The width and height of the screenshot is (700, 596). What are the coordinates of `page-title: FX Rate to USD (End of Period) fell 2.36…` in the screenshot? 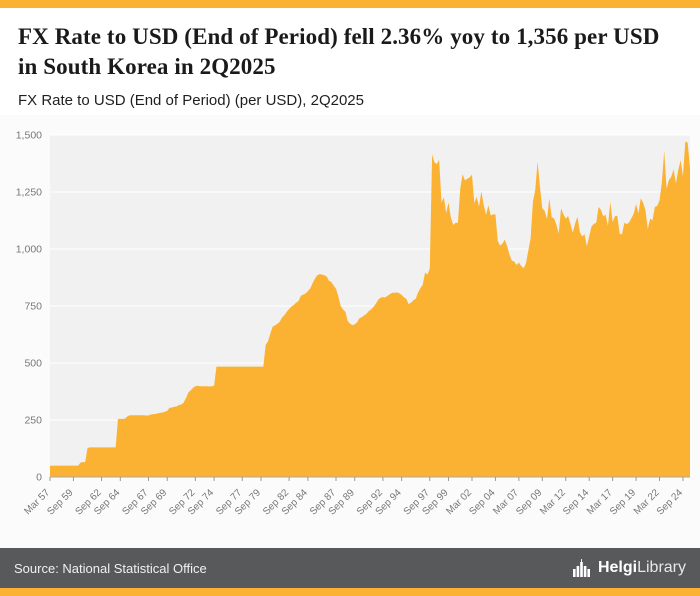 It's located at (339, 52).